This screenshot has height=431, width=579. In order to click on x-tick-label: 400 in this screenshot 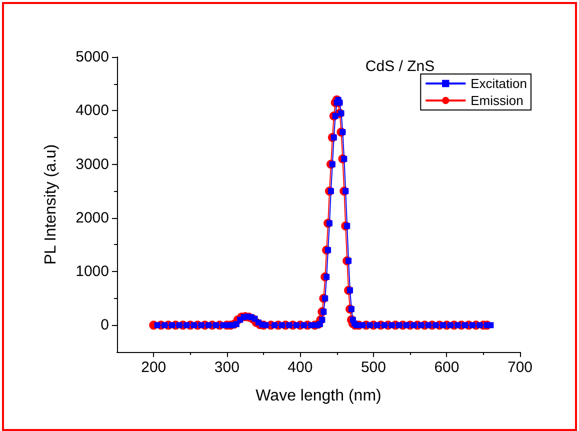, I will do `click(300, 367)`.